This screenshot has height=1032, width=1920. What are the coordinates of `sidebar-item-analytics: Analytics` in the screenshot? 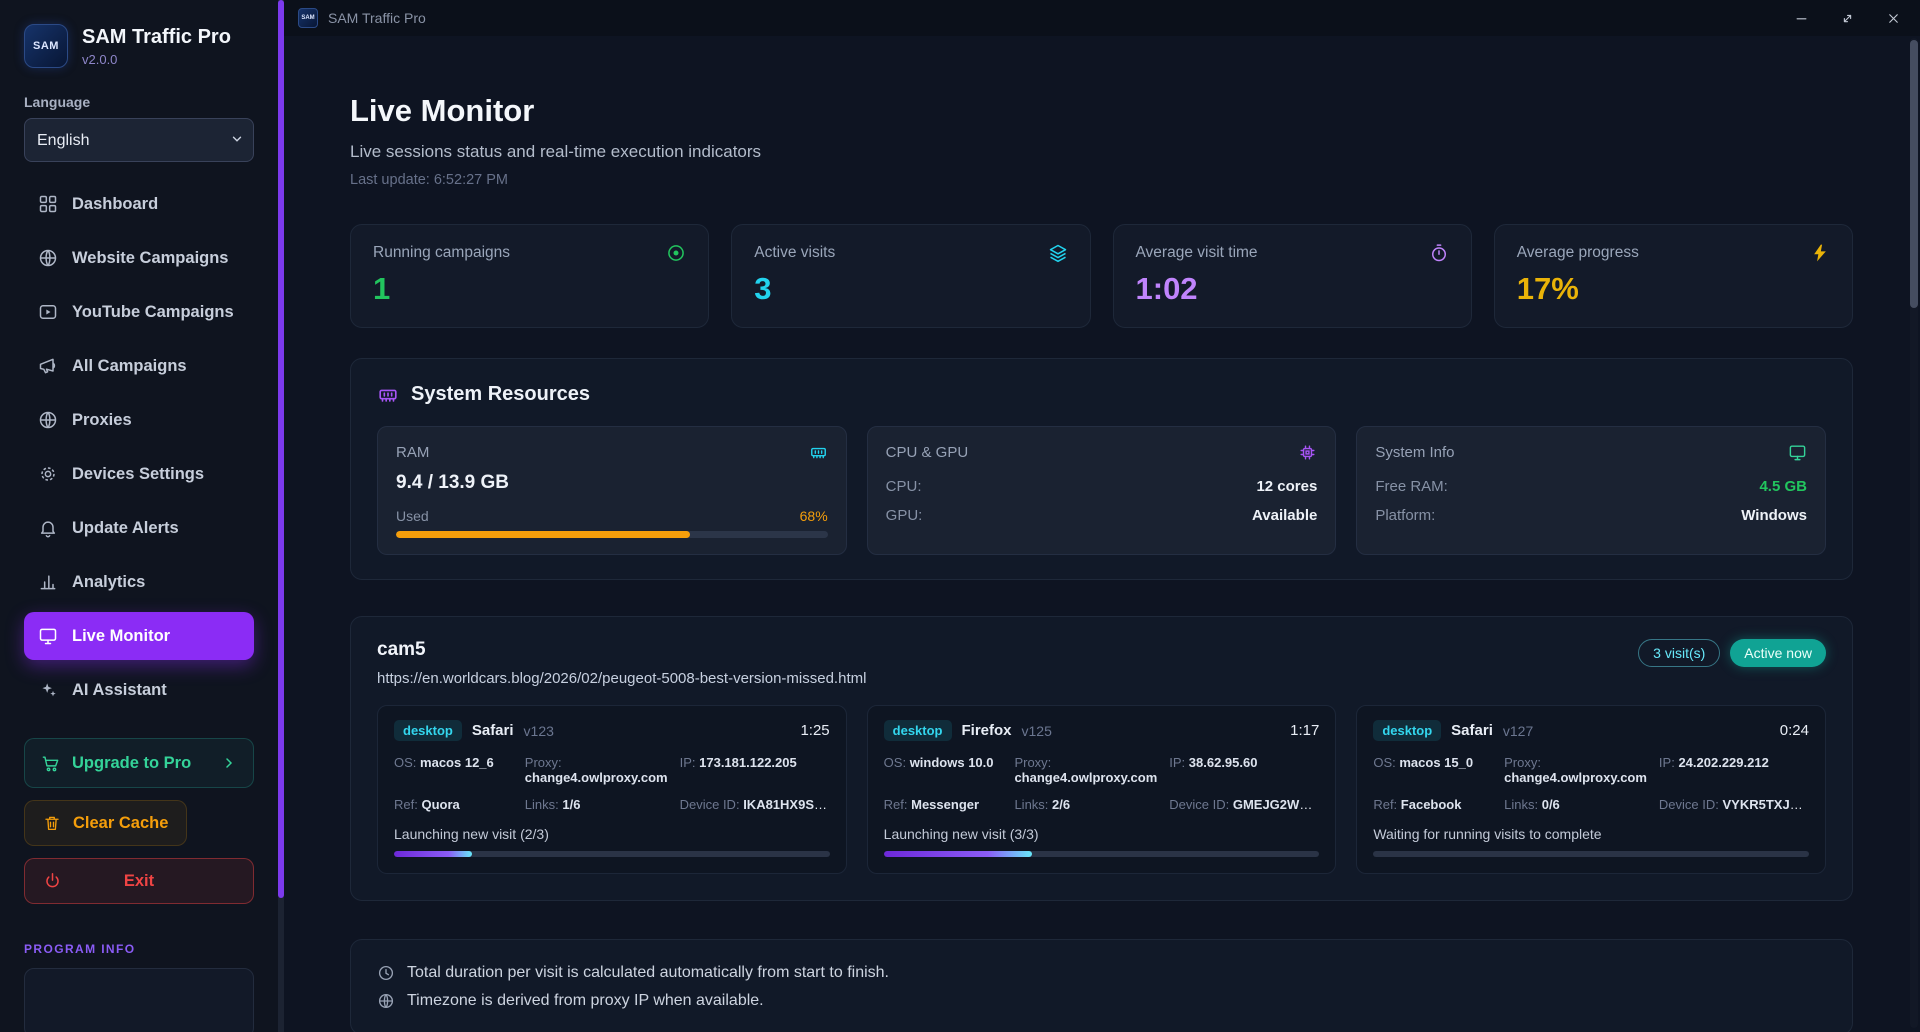 It's located at (139, 582).